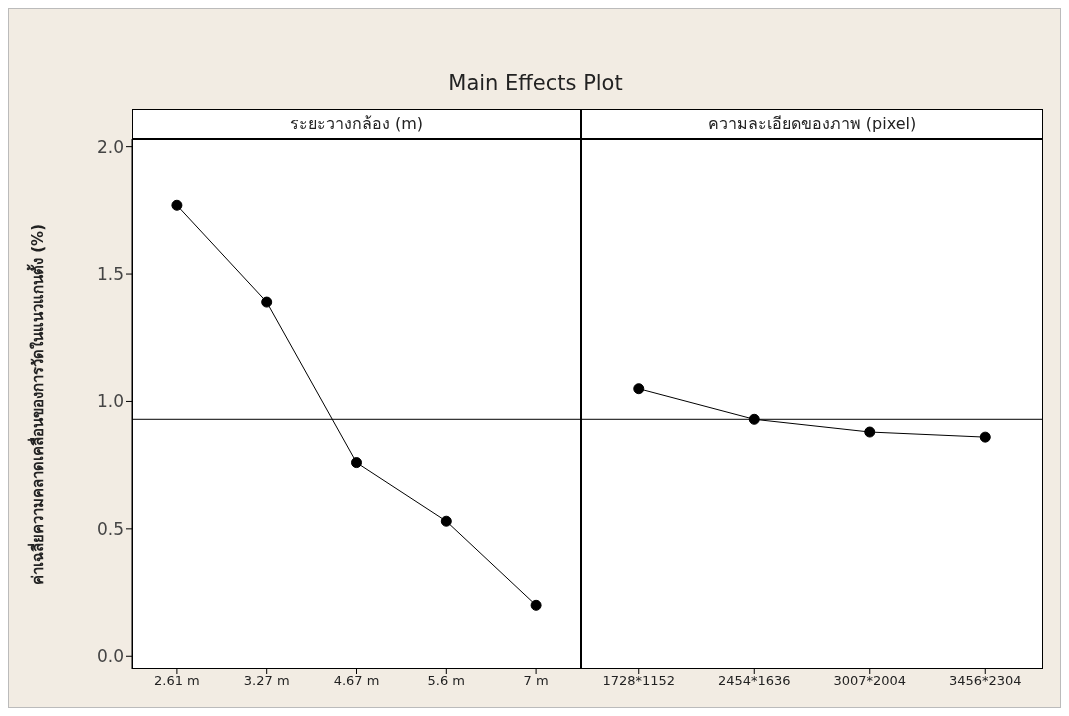  I want to click on x-tick-label: 3.27 m, so click(266, 681).